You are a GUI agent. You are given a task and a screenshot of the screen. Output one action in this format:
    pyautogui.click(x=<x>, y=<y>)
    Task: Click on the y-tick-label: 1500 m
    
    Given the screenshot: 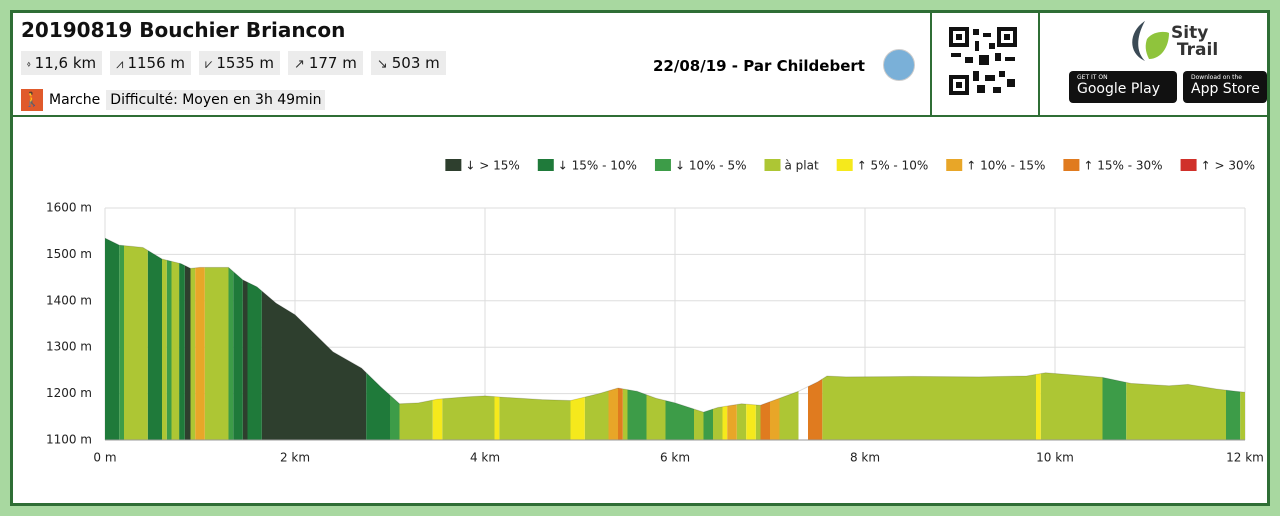 What is the action you would take?
    pyautogui.click(x=69, y=254)
    